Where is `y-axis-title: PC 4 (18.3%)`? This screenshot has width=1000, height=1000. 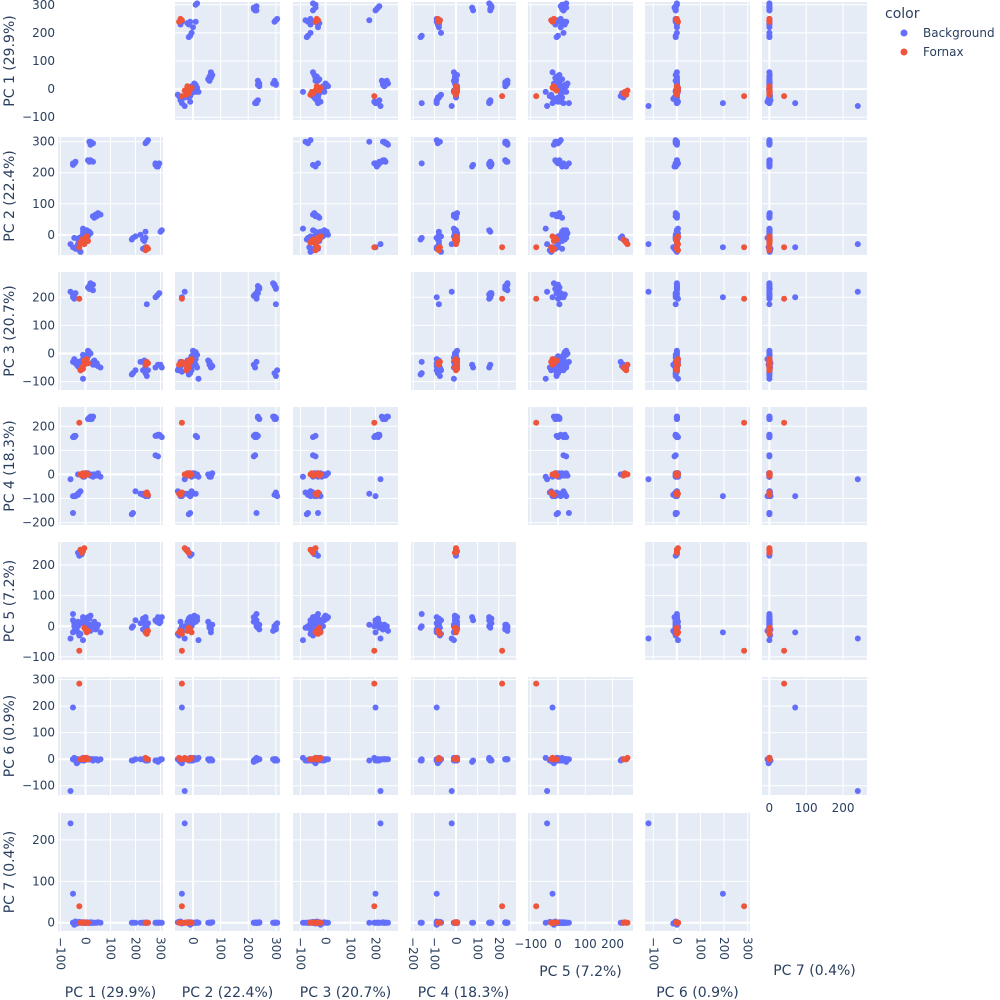
y-axis-title: PC 4 (18.3%) is located at coordinates (10, 465).